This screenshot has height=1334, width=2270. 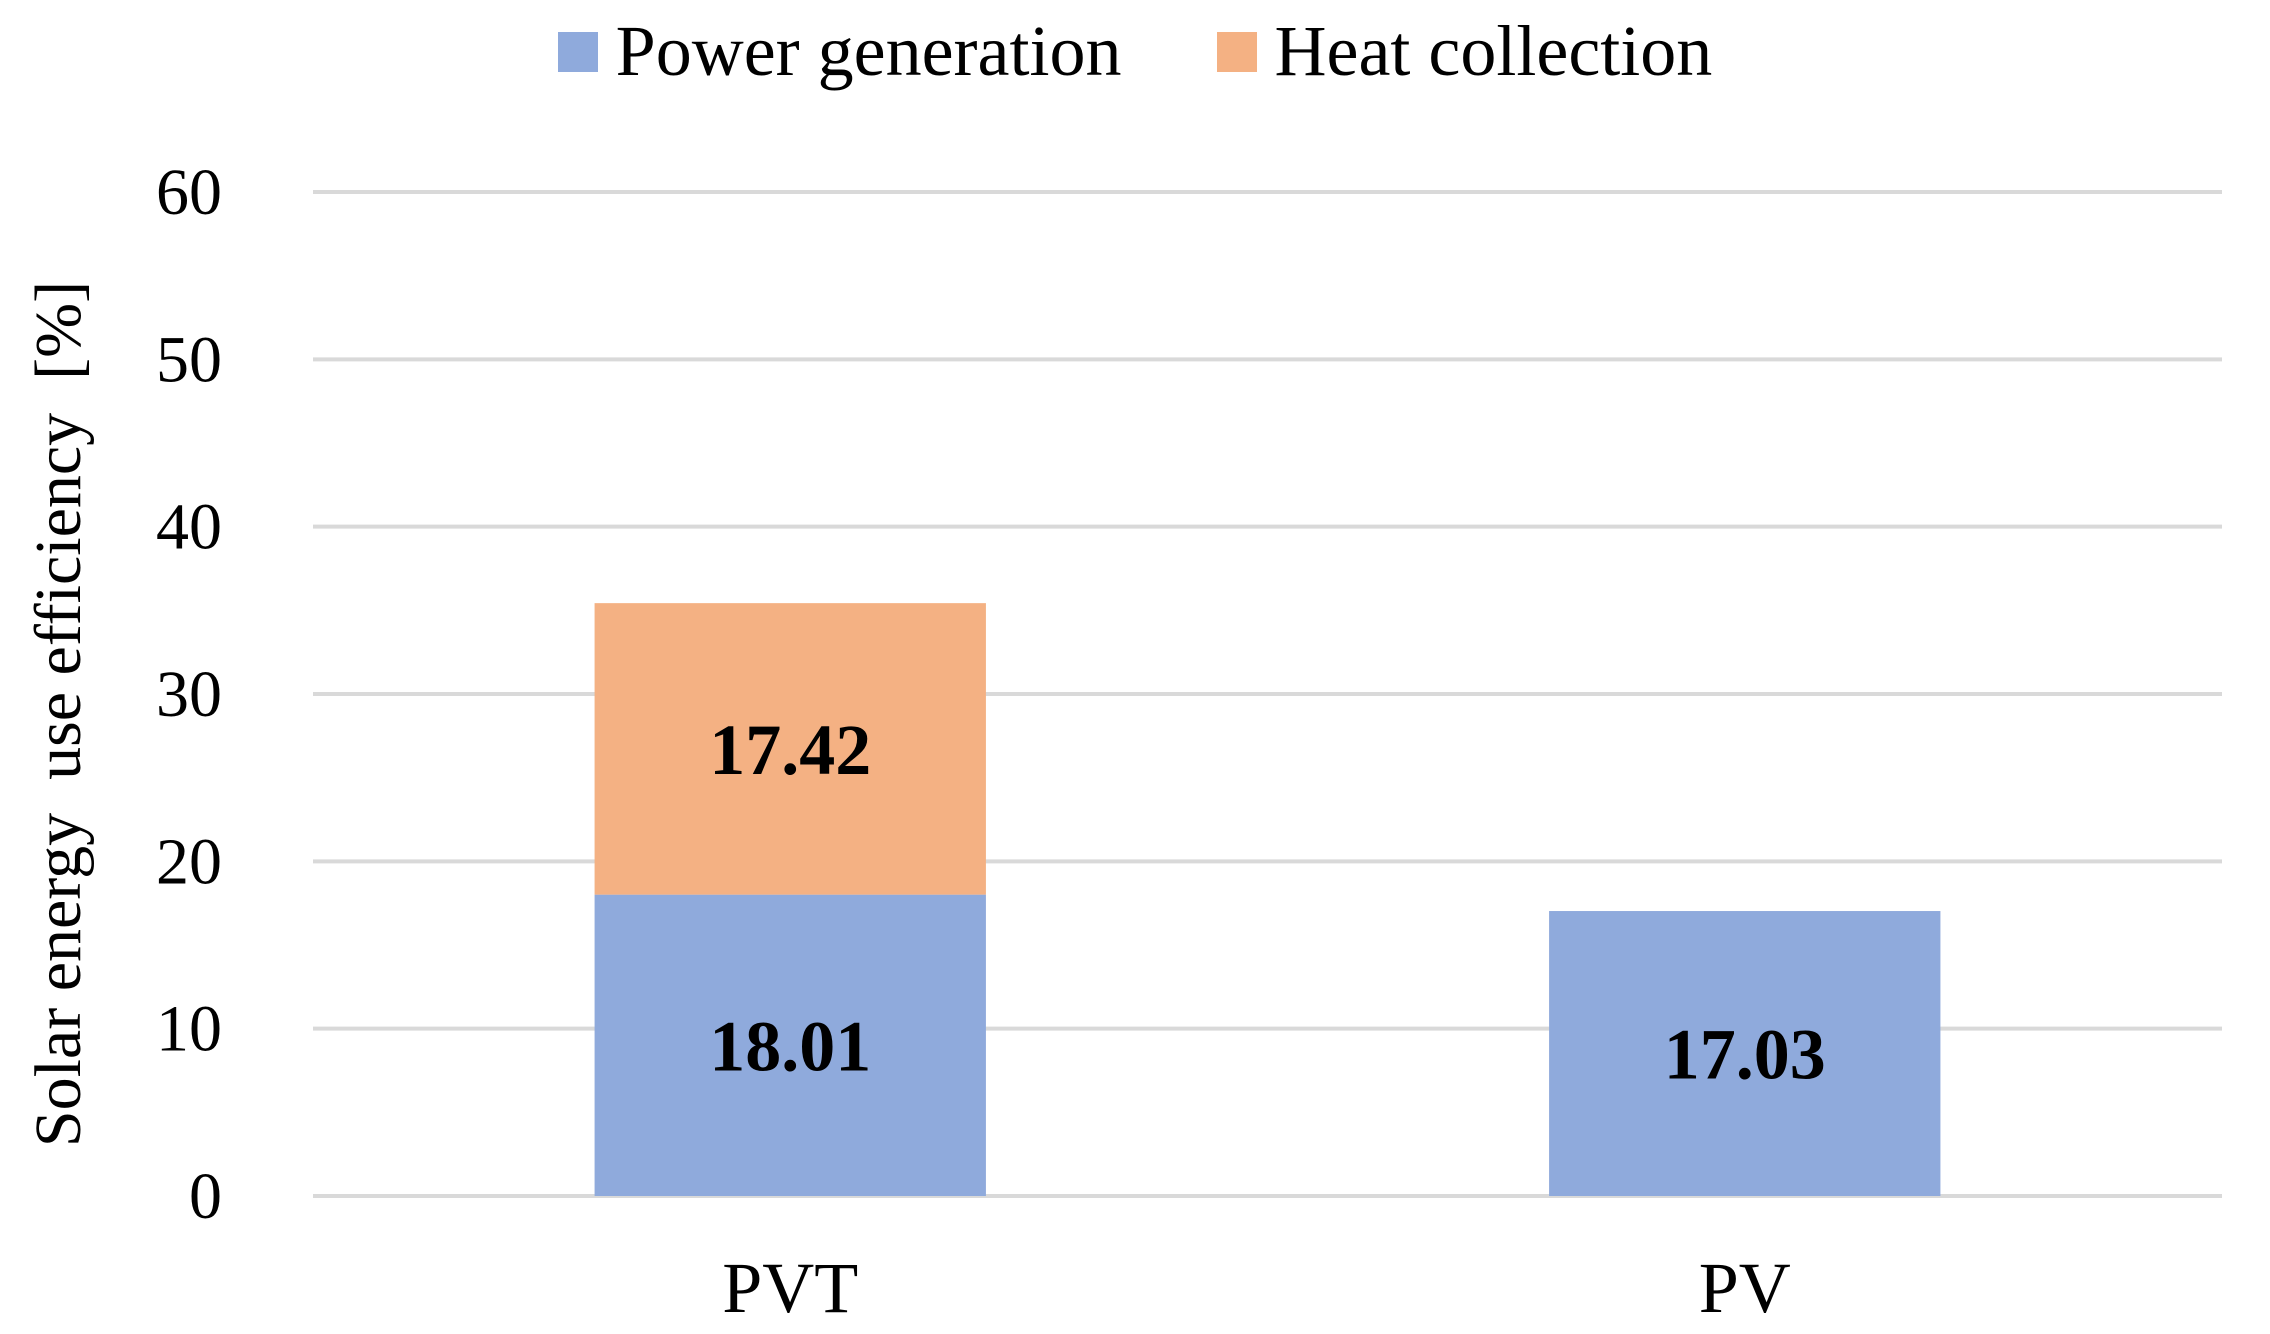 What do you see at coordinates (189, 527) in the screenshot?
I see `y-tick-label-40: 40` at bounding box center [189, 527].